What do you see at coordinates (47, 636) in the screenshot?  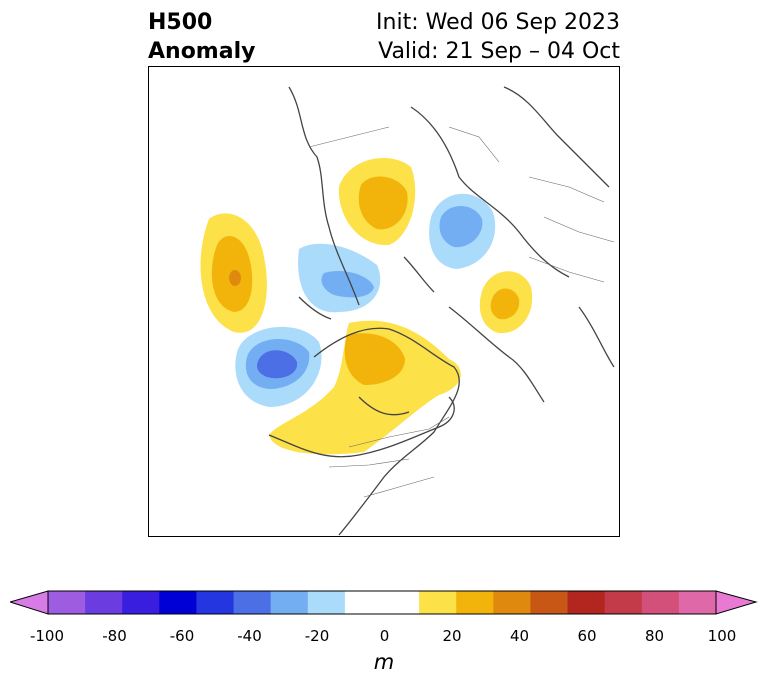 I see `colorbar-tick-label: -100` at bounding box center [47, 636].